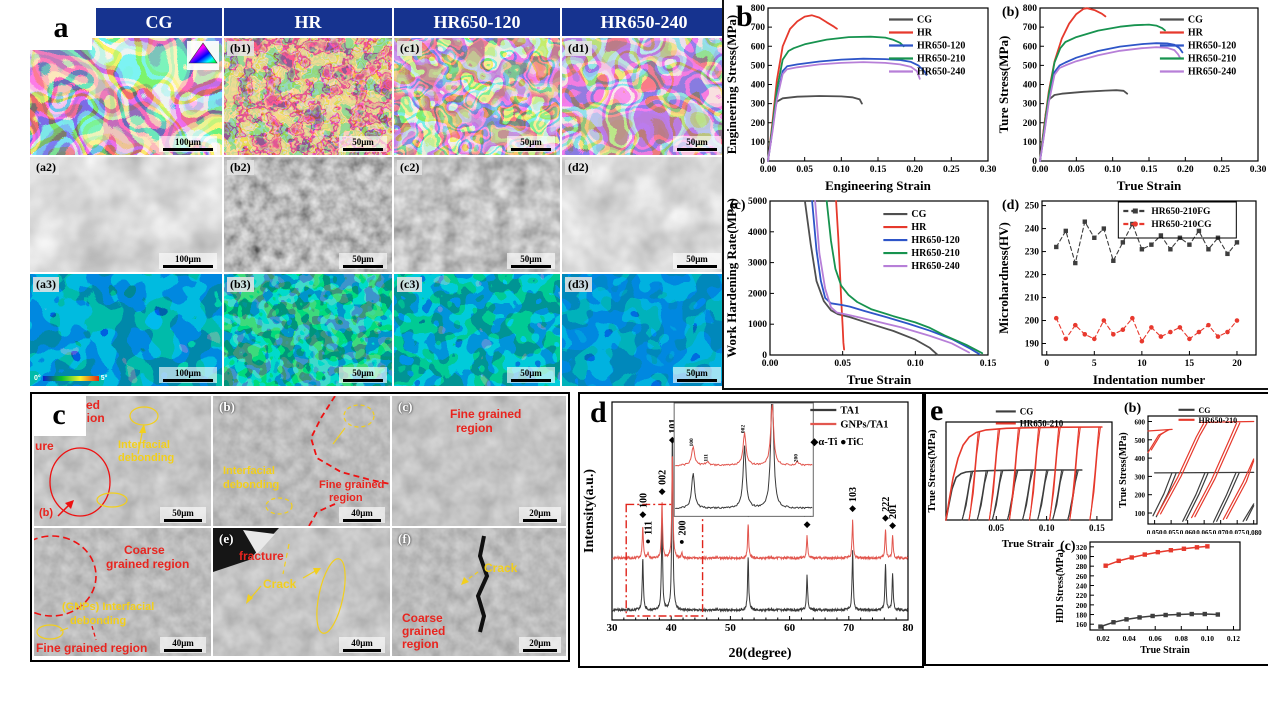 The image size is (1268, 714). Describe the element at coordinates (477, 214) in the screenshot. I see `band-contrast-map-hr650-120: (c2) 50μm` at that location.